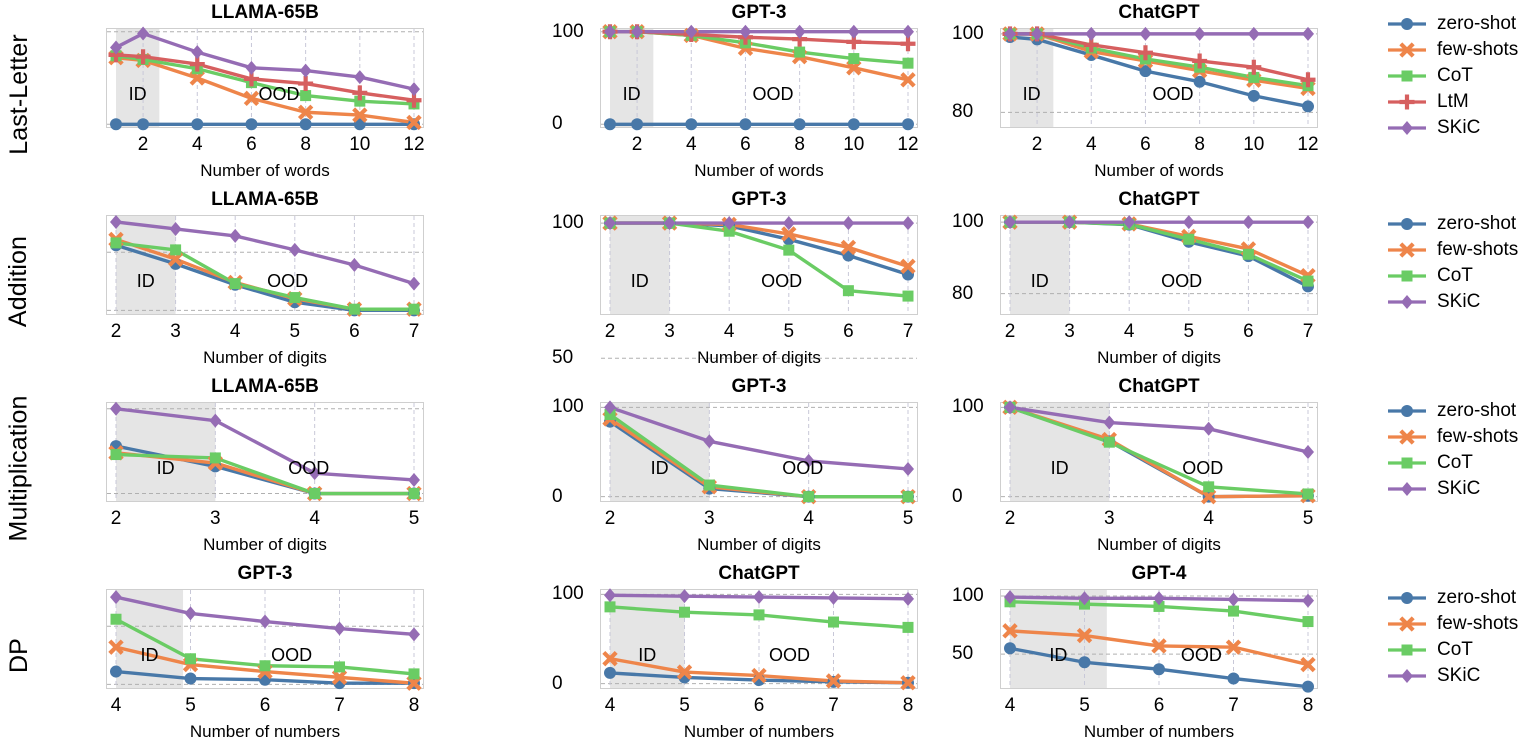 The width and height of the screenshot is (1519, 749). Describe the element at coordinates (265, 199) in the screenshot. I see `panel-title: LLAMA-65B` at that location.